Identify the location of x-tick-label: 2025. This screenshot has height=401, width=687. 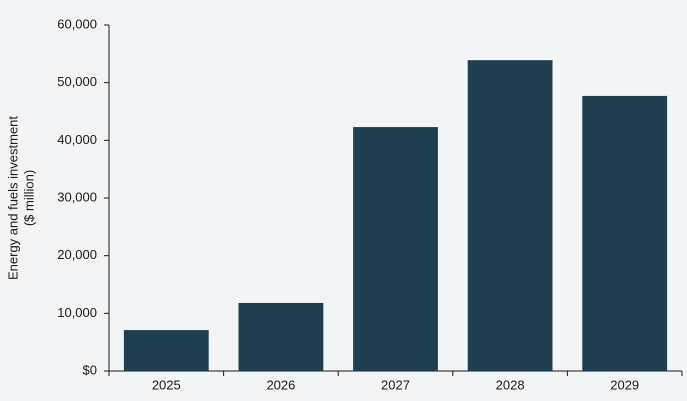
(166, 384).